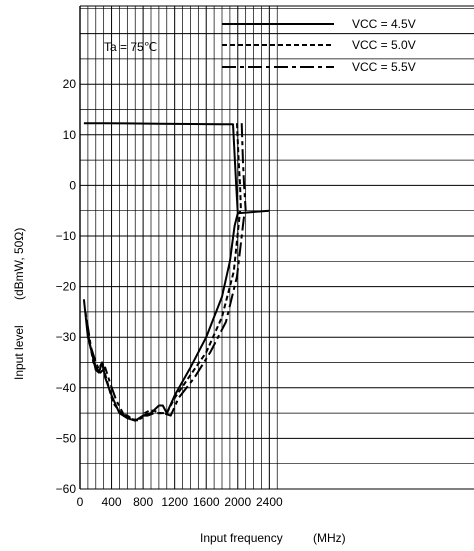 The height and width of the screenshot is (551, 474). Describe the element at coordinates (66, 438) in the screenshot. I see `y-tick-label: −50` at that location.